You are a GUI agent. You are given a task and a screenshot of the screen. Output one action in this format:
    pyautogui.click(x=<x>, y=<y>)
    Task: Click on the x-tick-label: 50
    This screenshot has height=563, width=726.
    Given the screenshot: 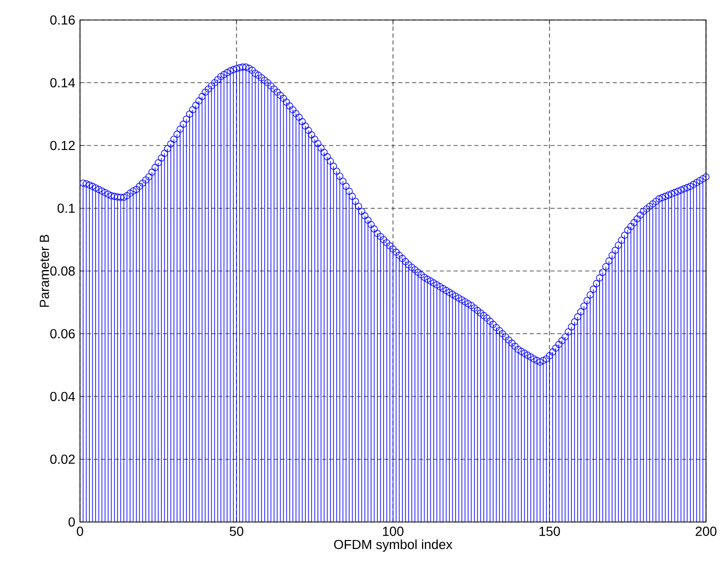 What is the action you would take?
    pyautogui.click(x=237, y=531)
    